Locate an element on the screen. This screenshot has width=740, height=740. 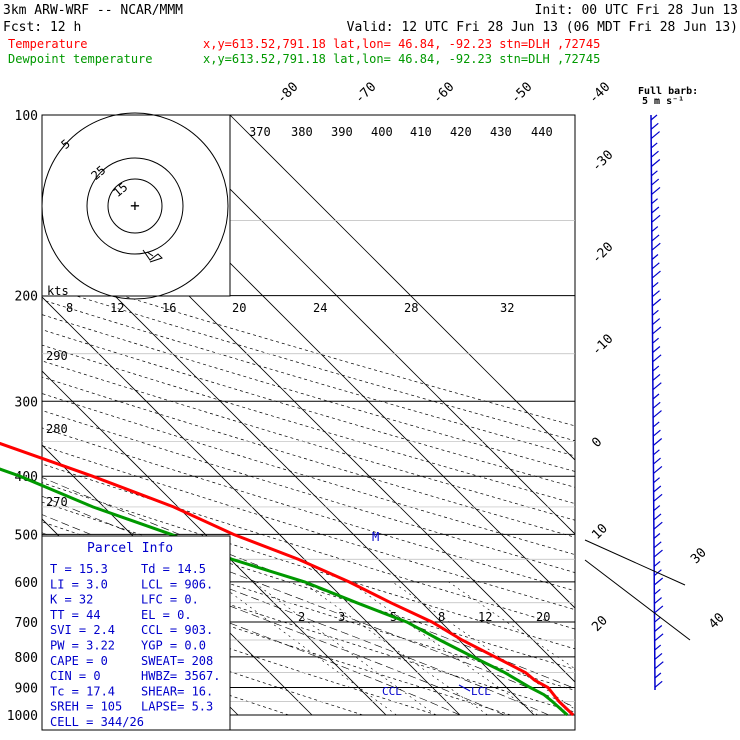
theta-label: 280 is located at coordinates (57, 429).